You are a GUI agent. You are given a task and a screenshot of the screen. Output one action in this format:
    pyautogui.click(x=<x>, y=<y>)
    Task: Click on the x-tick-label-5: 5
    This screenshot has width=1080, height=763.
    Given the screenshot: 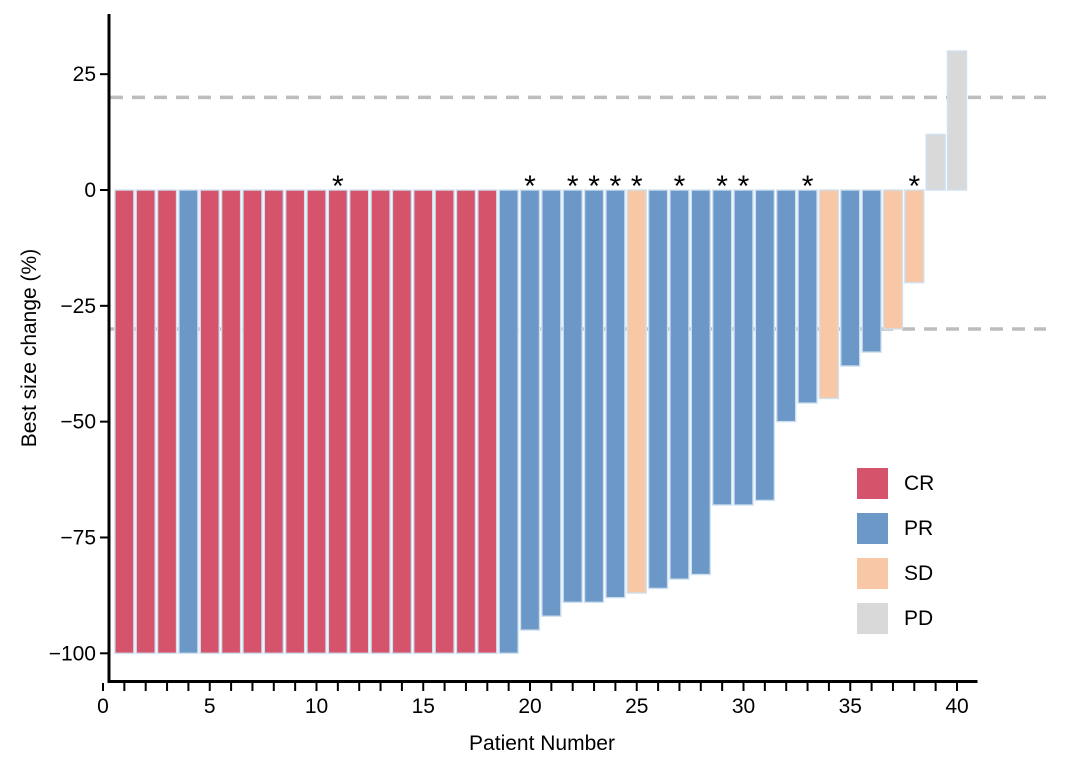 What is the action you would take?
    pyautogui.click(x=210, y=706)
    